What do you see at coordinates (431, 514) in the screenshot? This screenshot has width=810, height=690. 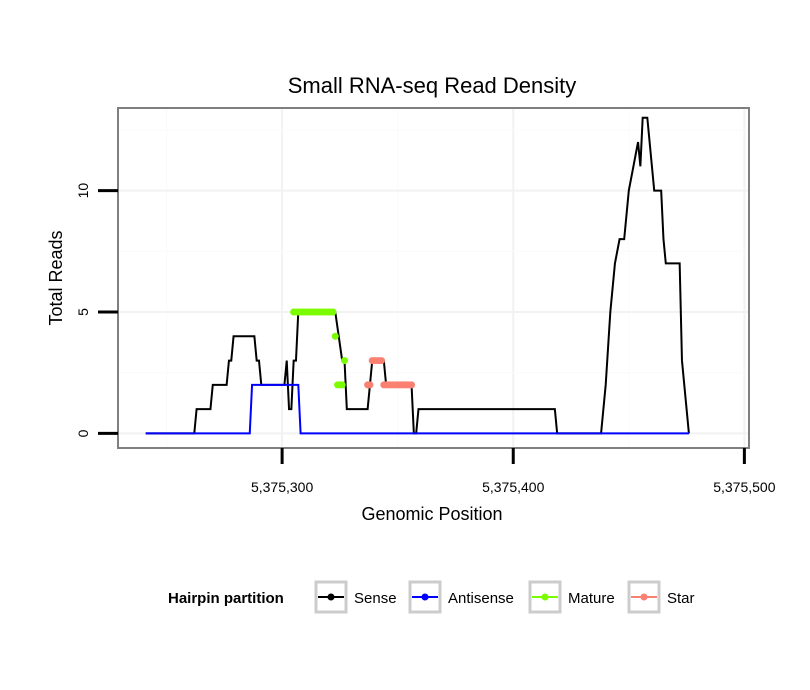 I see `x-axis-label: Genomic Position` at bounding box center [431, 514].